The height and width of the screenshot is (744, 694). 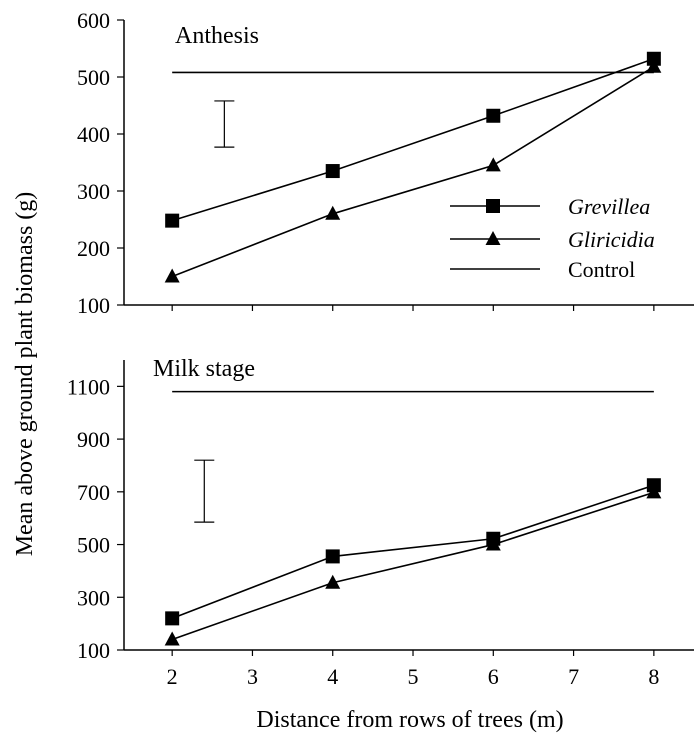 What do you see at coordinates (93, 650) in the screenshot?
I see `milk-y-tick-label: 100` at bounding box center [93, 650].